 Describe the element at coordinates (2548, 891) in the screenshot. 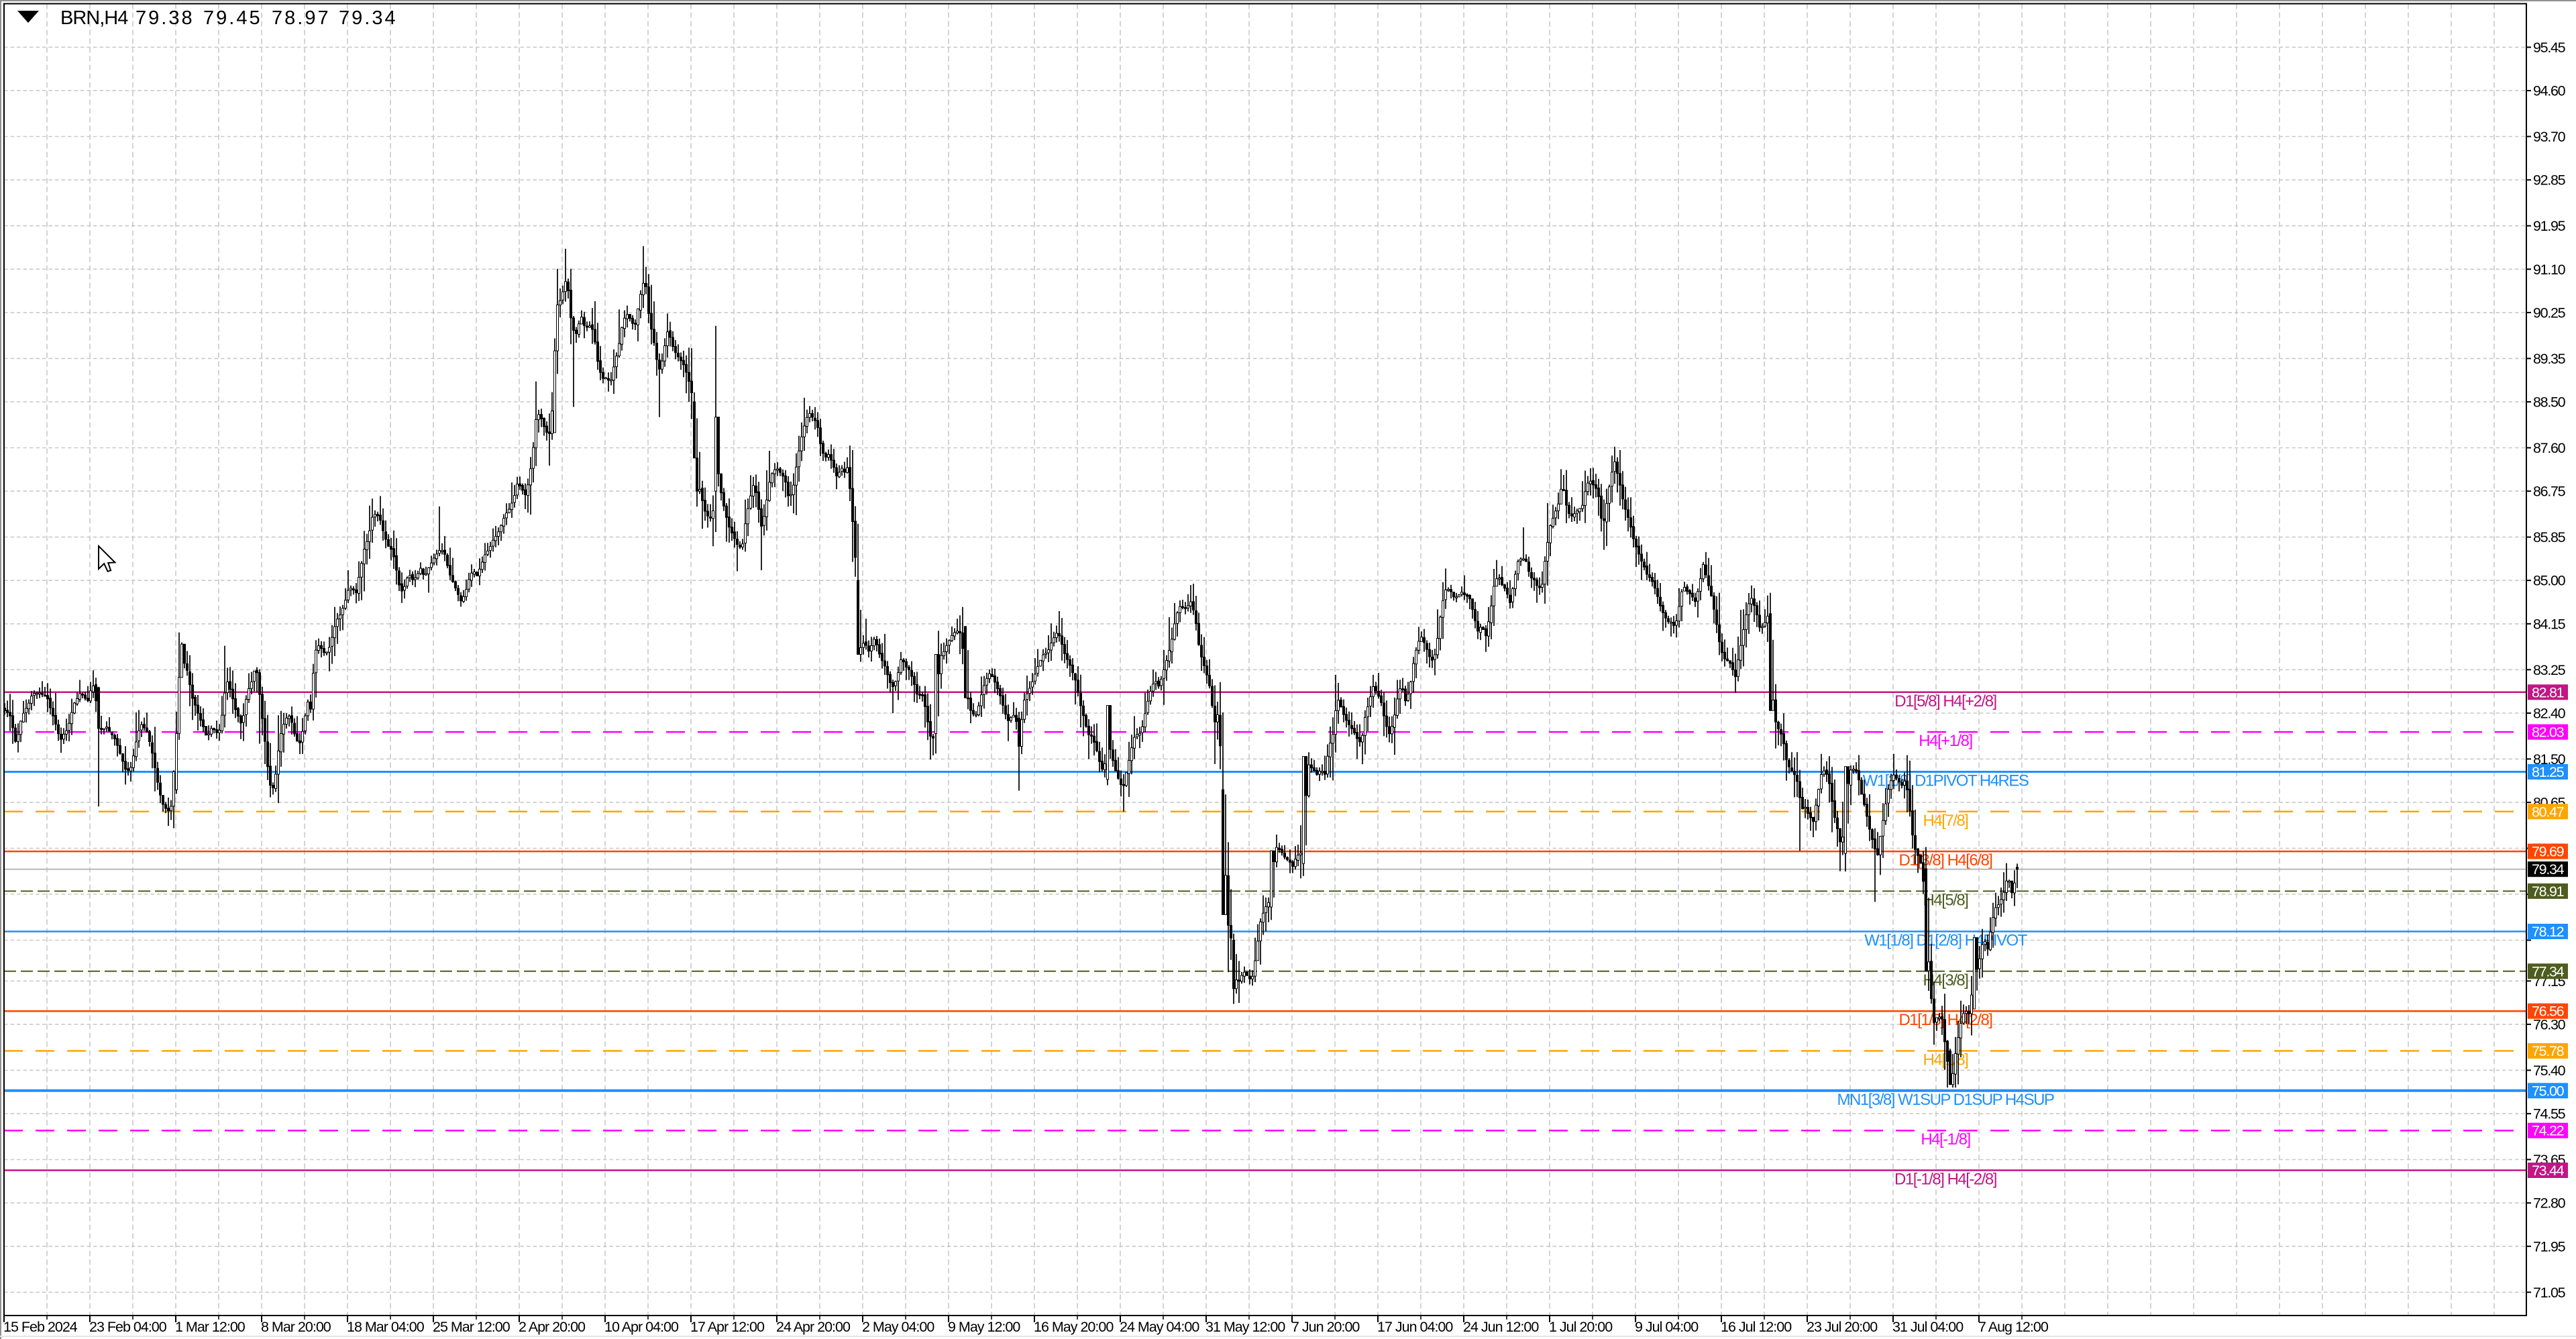

I see `svg-text: 78.91` at that location.